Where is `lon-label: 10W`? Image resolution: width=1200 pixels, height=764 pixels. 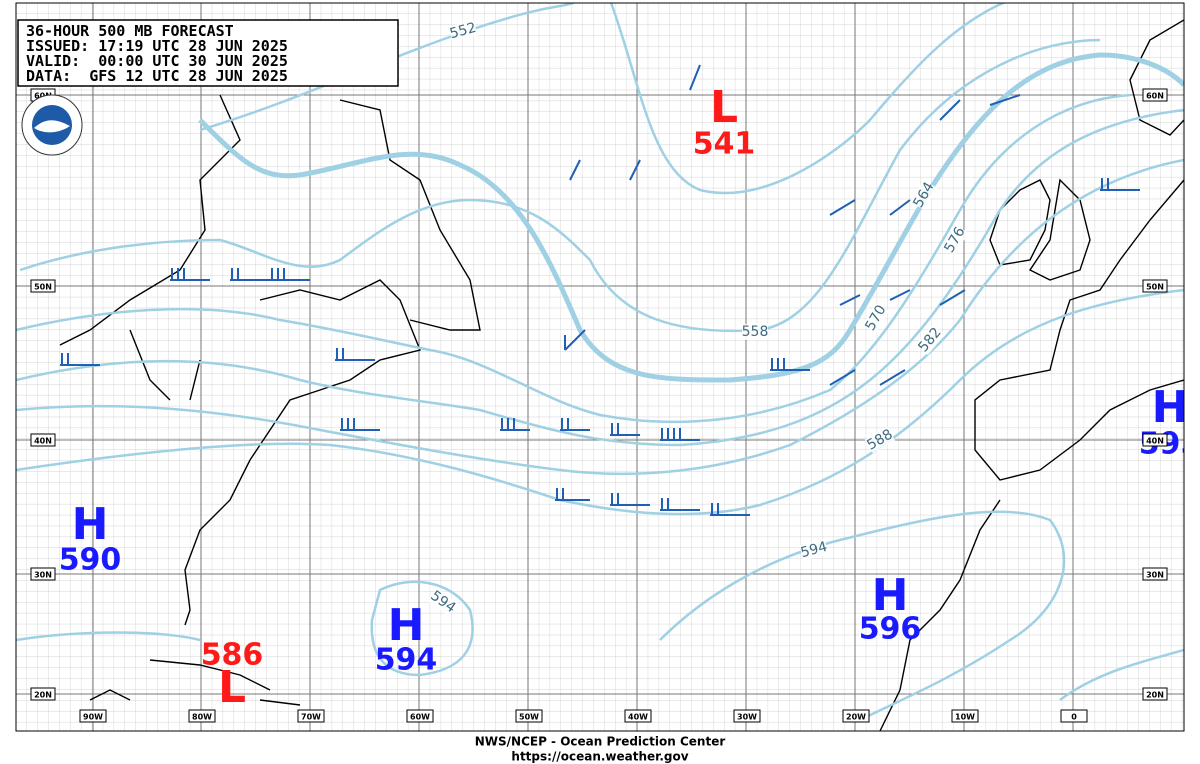 lon-label: 10W is located at coordinates (965, 717).